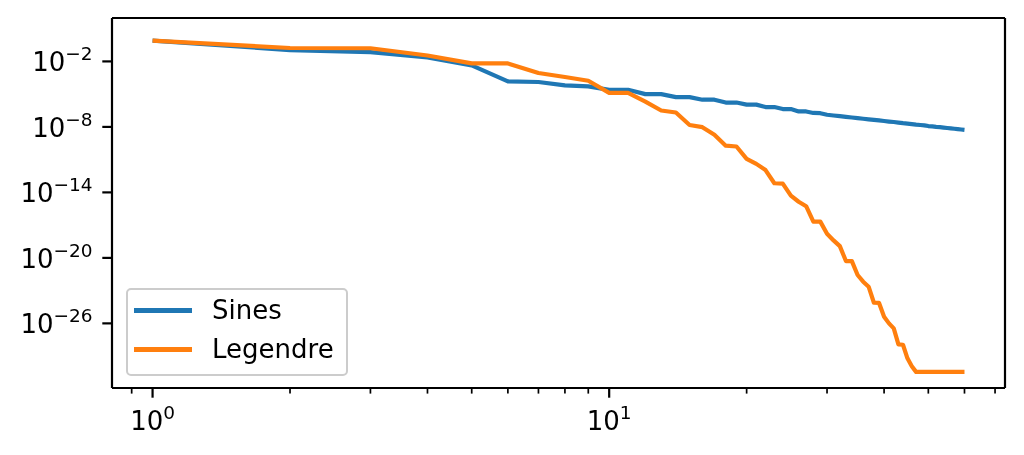 The image size is (1024, 455). I want to click on x-tick-label: 10$^{1}$, so click(609, 419).